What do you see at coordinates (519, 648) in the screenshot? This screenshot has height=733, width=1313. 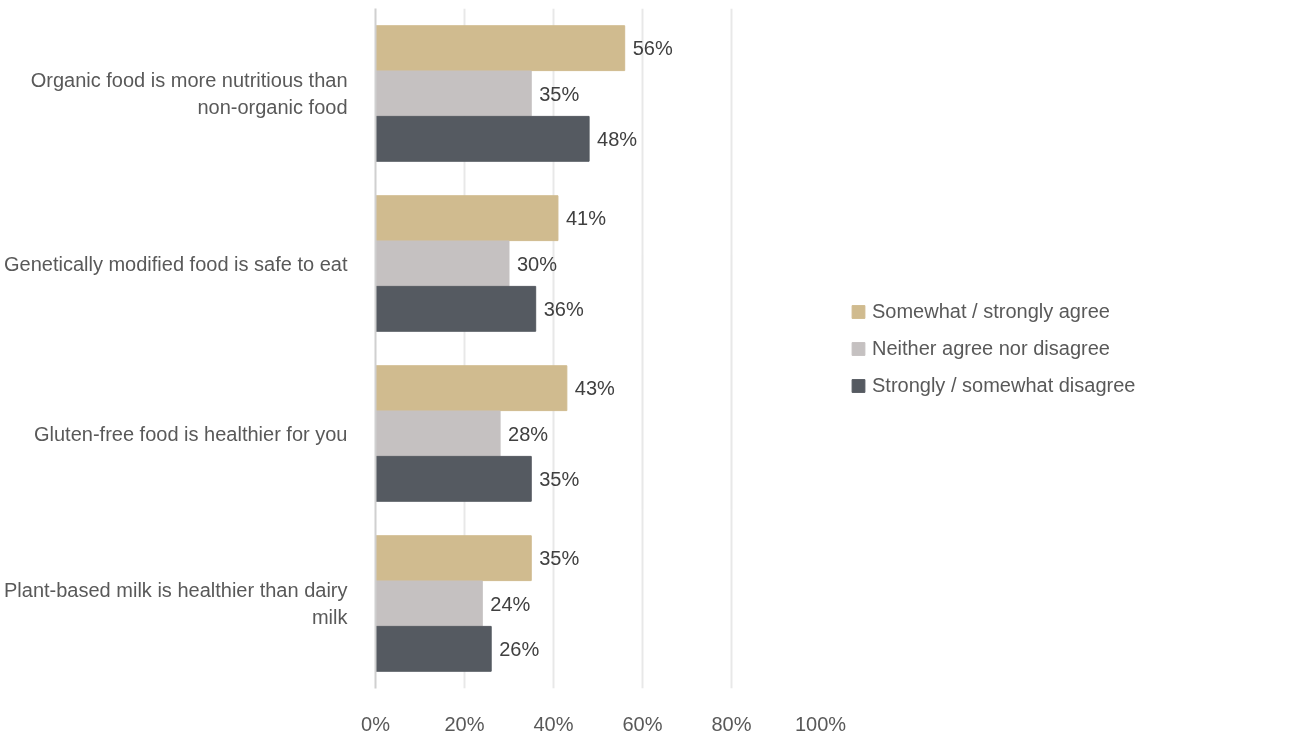 I see `data-label: 26%` at bounding box center [519, 648].